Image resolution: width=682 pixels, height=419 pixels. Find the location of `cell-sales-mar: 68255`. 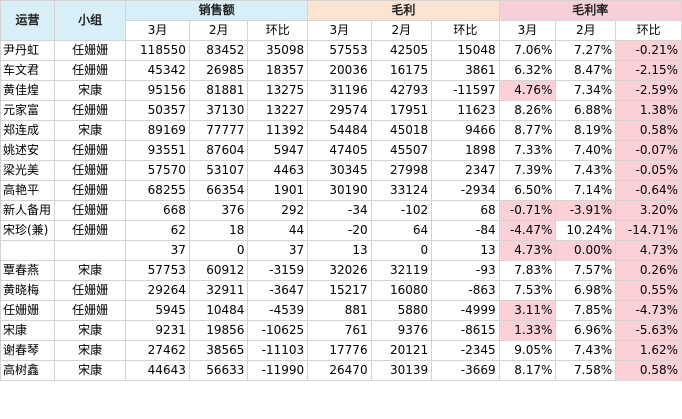

cell-sales-mar: 68255 is located at coordinates (157, 190).